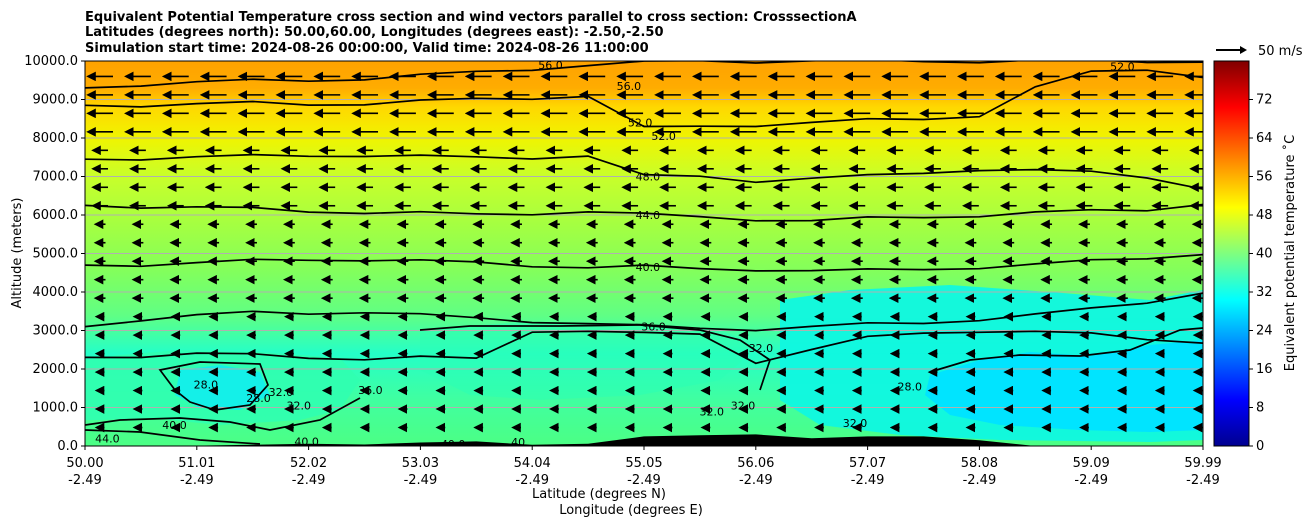 Image resolution: width=1308 pixels, height=526 pixels. I want to click on wind-key: 50 m/s, so click(1259, 51).